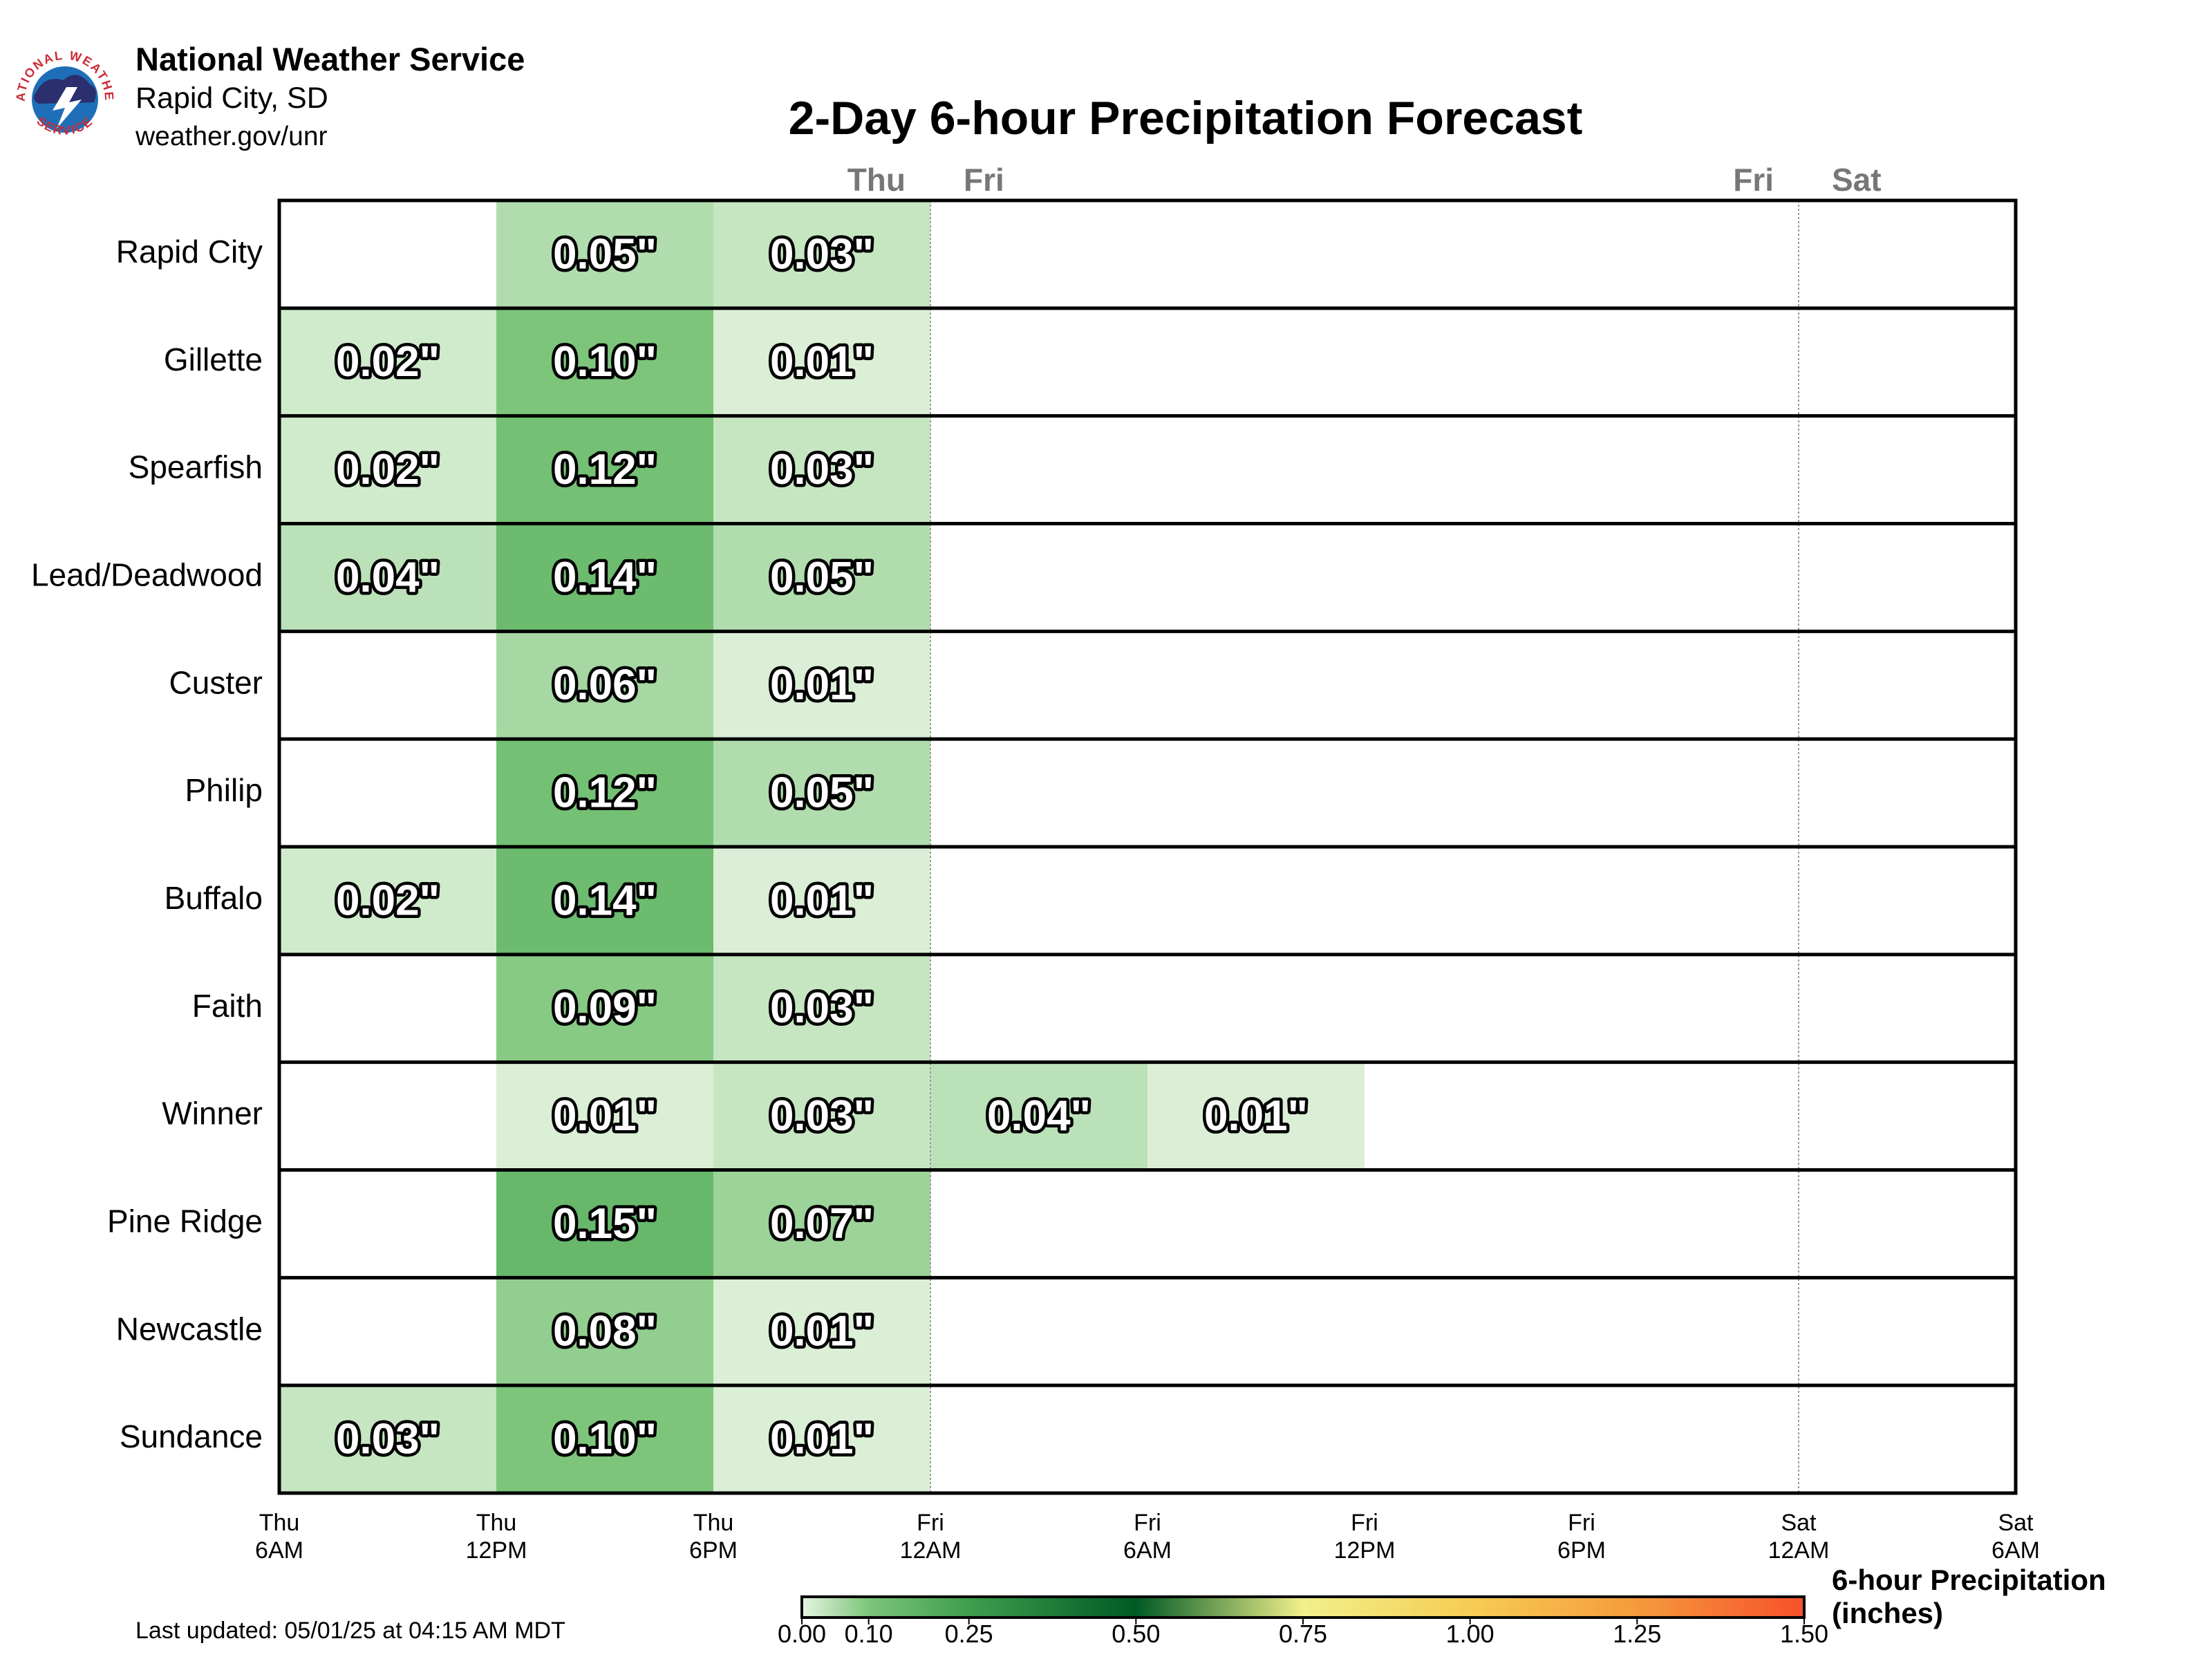  What do you see at coordinates (216, 682) in the screenshot?
I see `row-label: Custer` at bounding box center [216, 682].